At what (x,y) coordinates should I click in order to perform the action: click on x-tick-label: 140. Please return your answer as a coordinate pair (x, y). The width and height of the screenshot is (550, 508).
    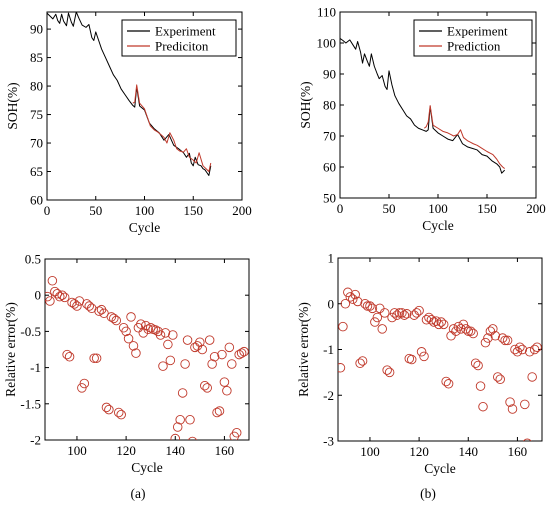
    Looking at the image, I should click on (469, 451).